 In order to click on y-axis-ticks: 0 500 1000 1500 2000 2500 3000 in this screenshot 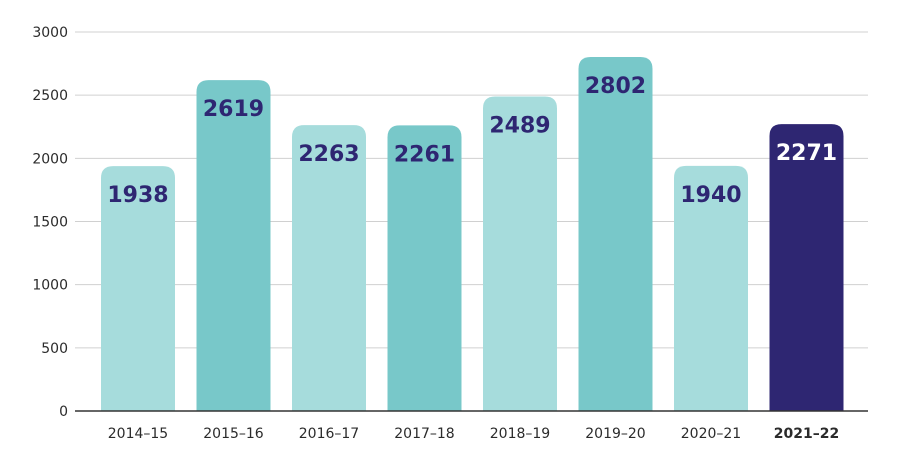, I will do `click(50, 222)`.